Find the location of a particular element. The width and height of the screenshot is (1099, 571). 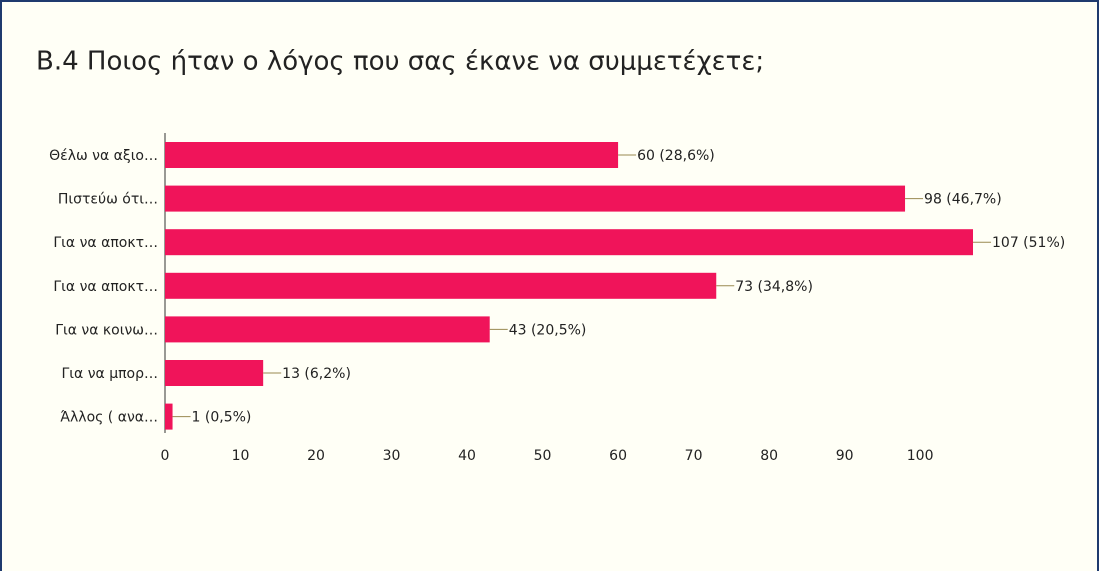

x-tick-label: 100 is located at coordinates (920, 456).